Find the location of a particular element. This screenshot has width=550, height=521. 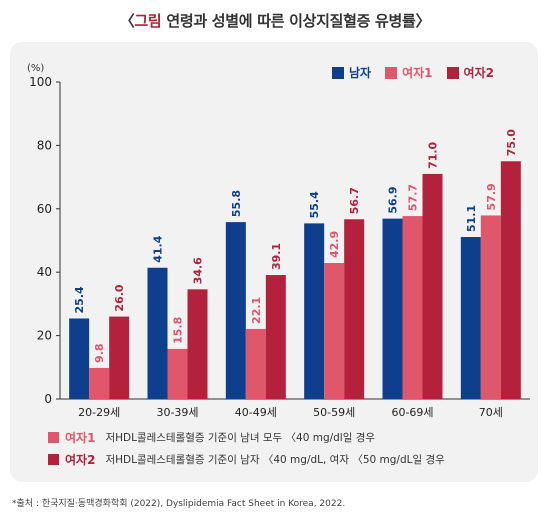

legend-swatch-female1 is located at coordinates (391, 72).